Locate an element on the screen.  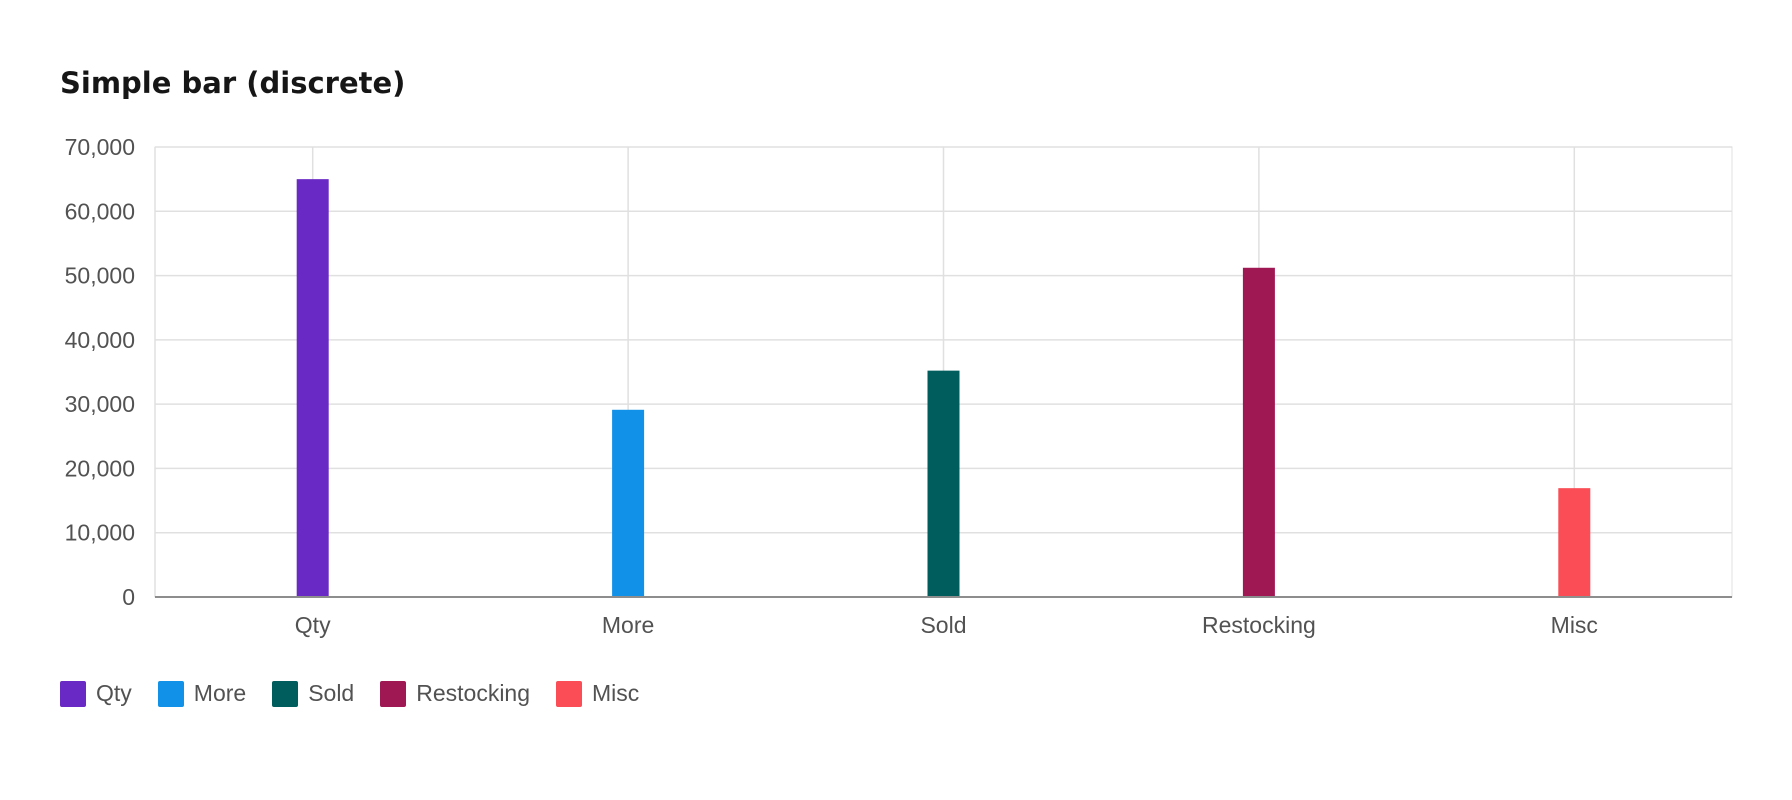
bar-qty is located at coordinates (312, 388).